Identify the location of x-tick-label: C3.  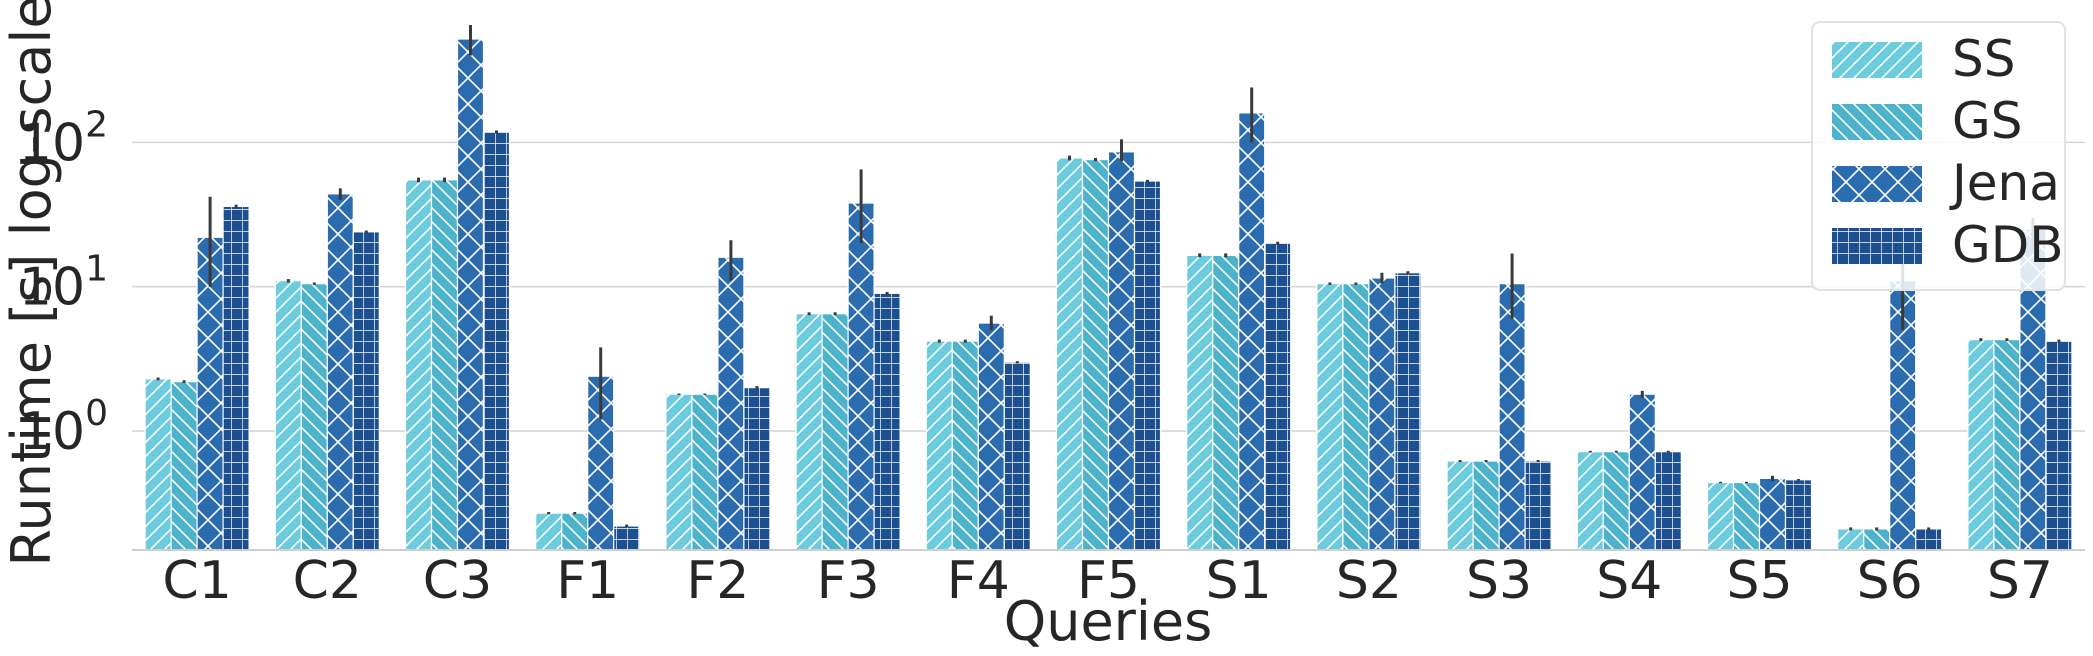
(457, 581).